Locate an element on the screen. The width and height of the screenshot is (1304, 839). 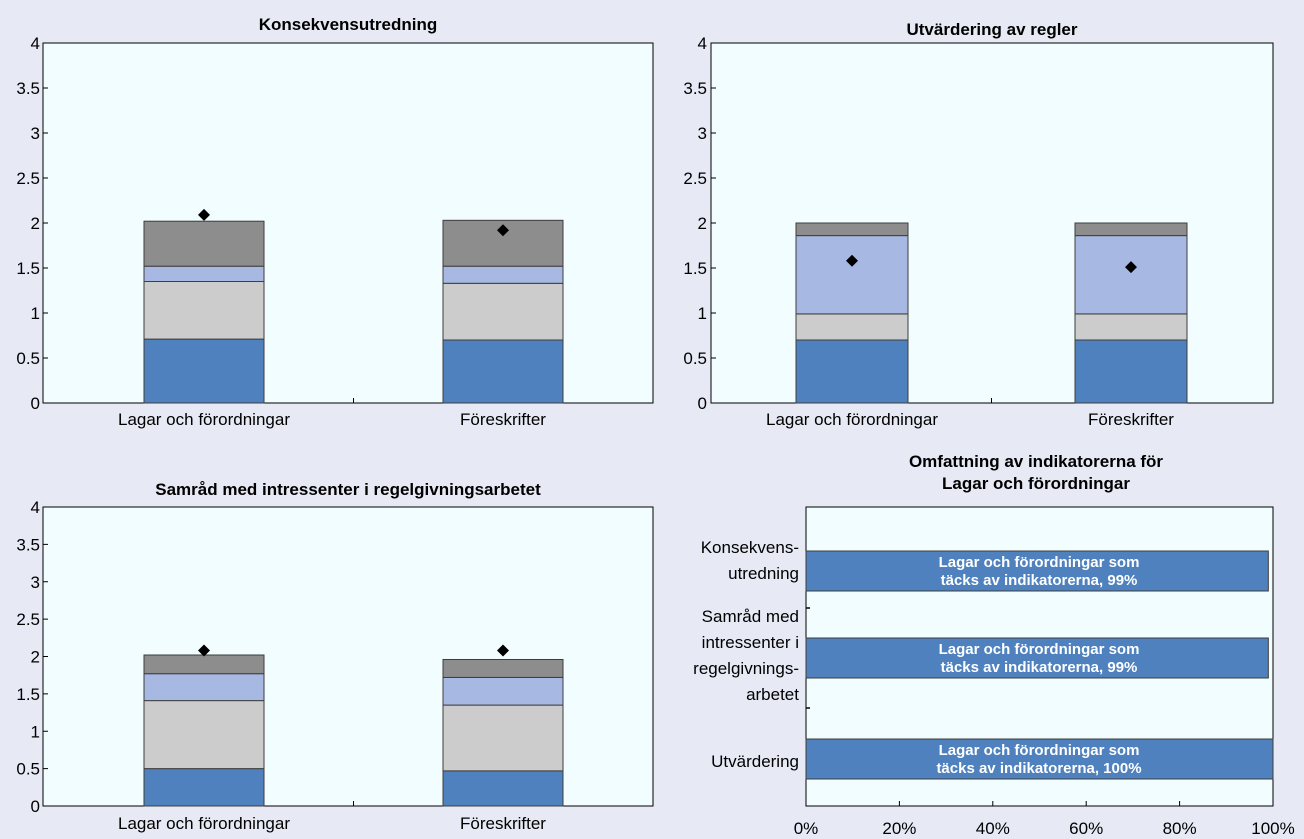
x-tick-label: 80% is located at coordinates (1180, 828).